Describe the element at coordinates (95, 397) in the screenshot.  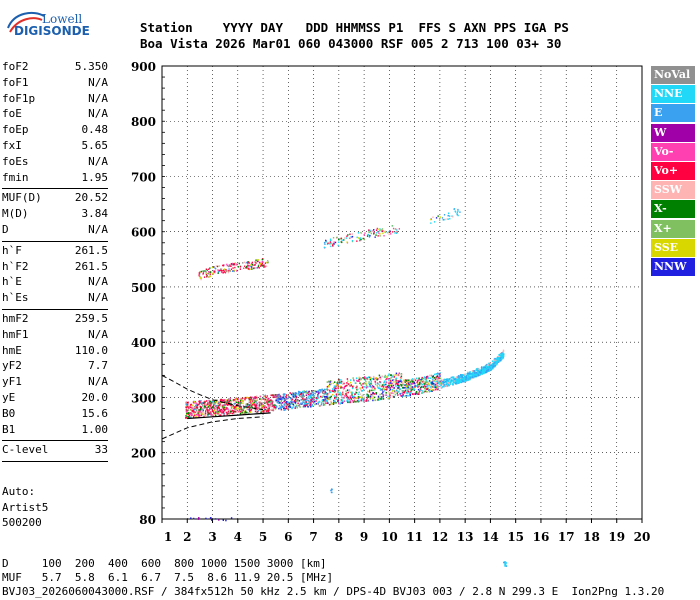
I see `param-value: 20.0` at that location.